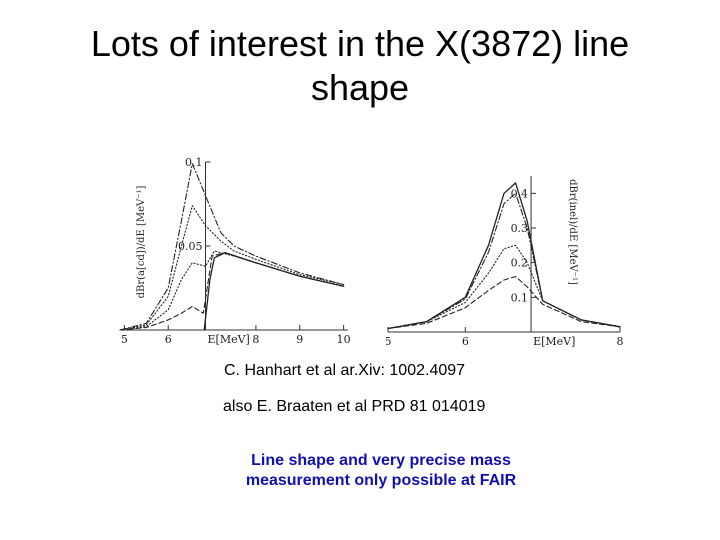  What do you see at coordinates (345, 370) in the screenshot?
I see `citation-hanhart: C. Hanhart et al ar.Xiv: 1002.4097` at bounding box center [345, 370].